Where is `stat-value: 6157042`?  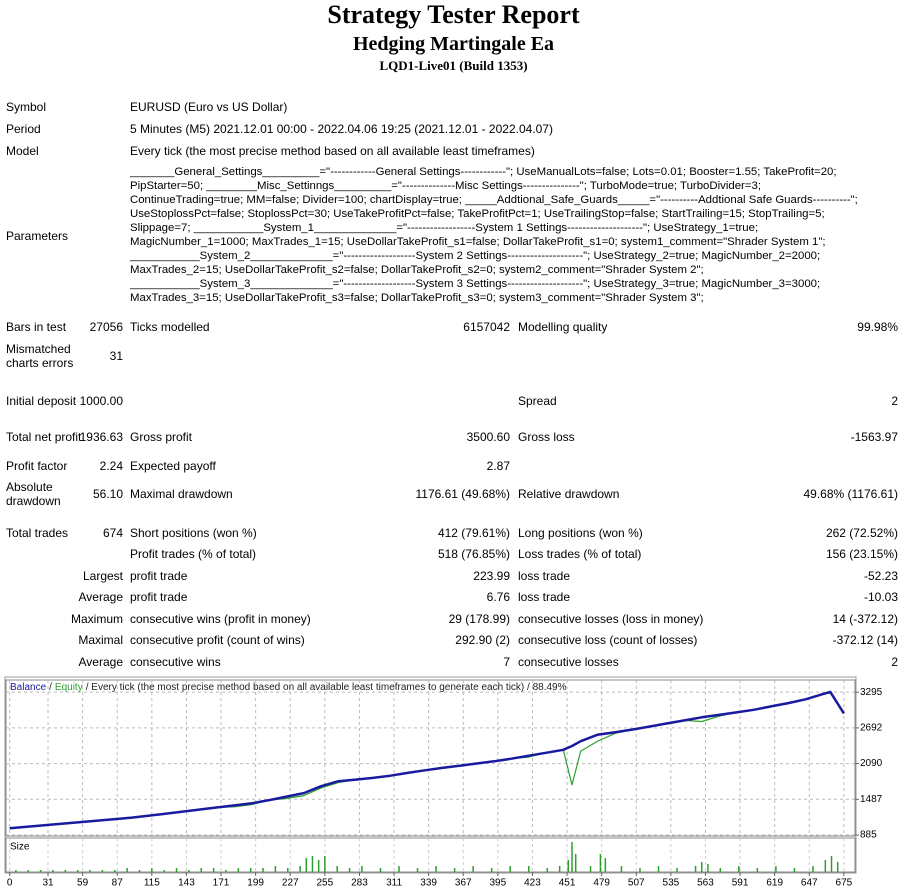 stat-value: 6157042 is located at coordinates (486, 327).